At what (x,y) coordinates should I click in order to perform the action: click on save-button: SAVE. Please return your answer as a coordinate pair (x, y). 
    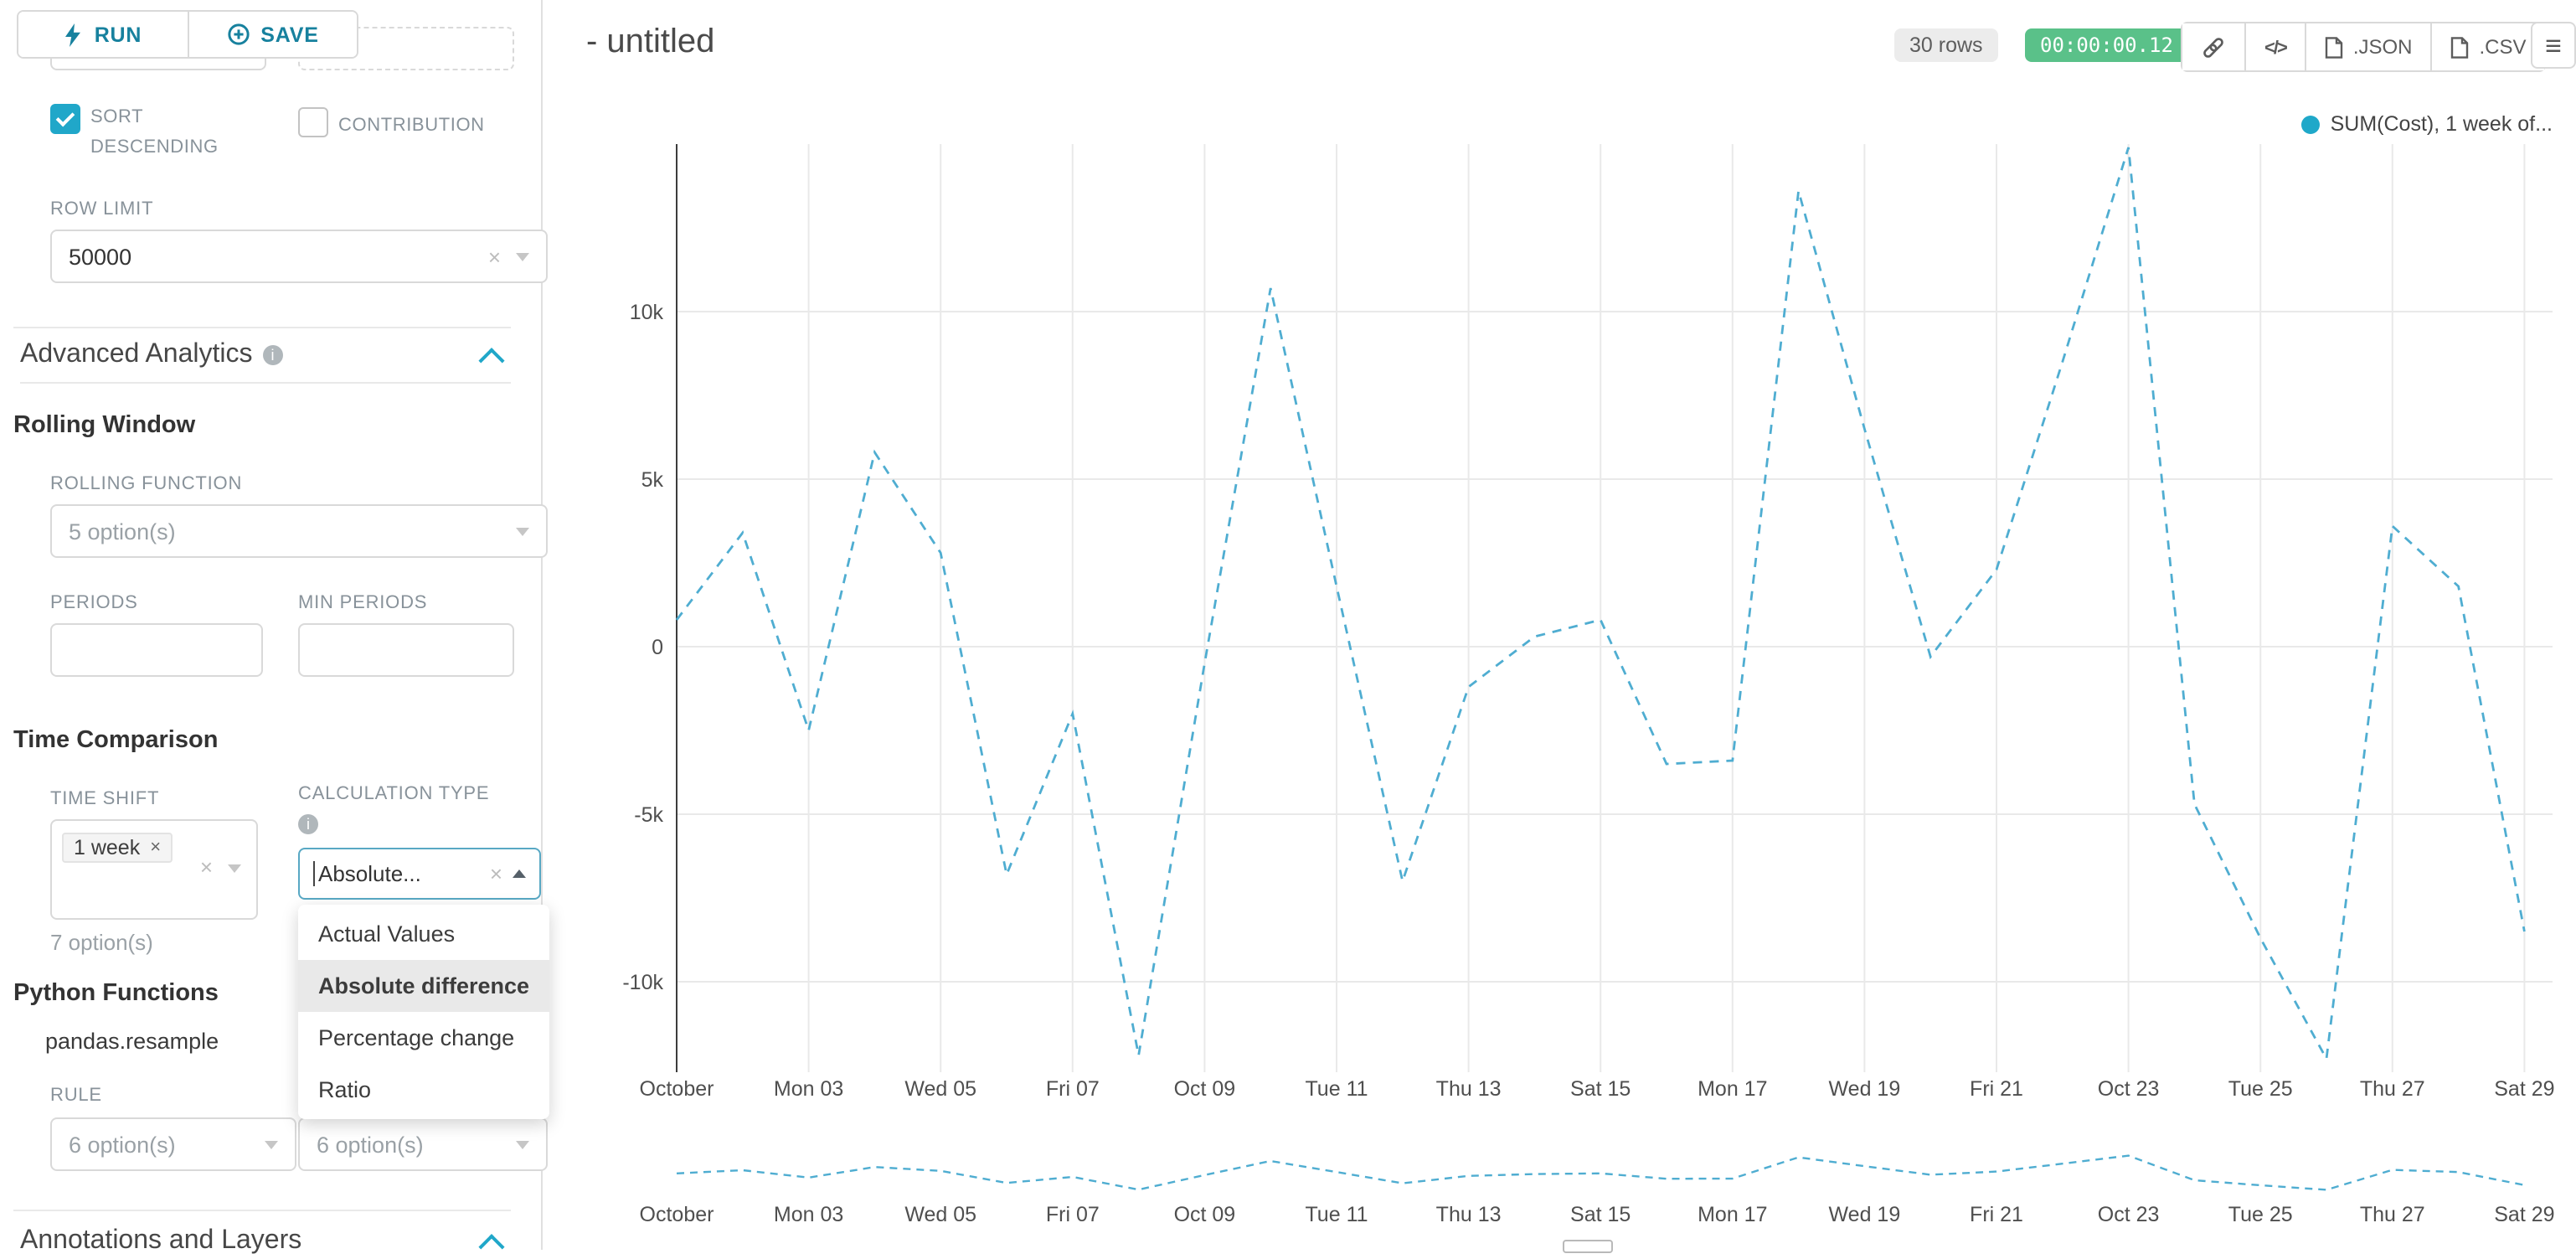
    Looking at the image, I should click on (272, 34).